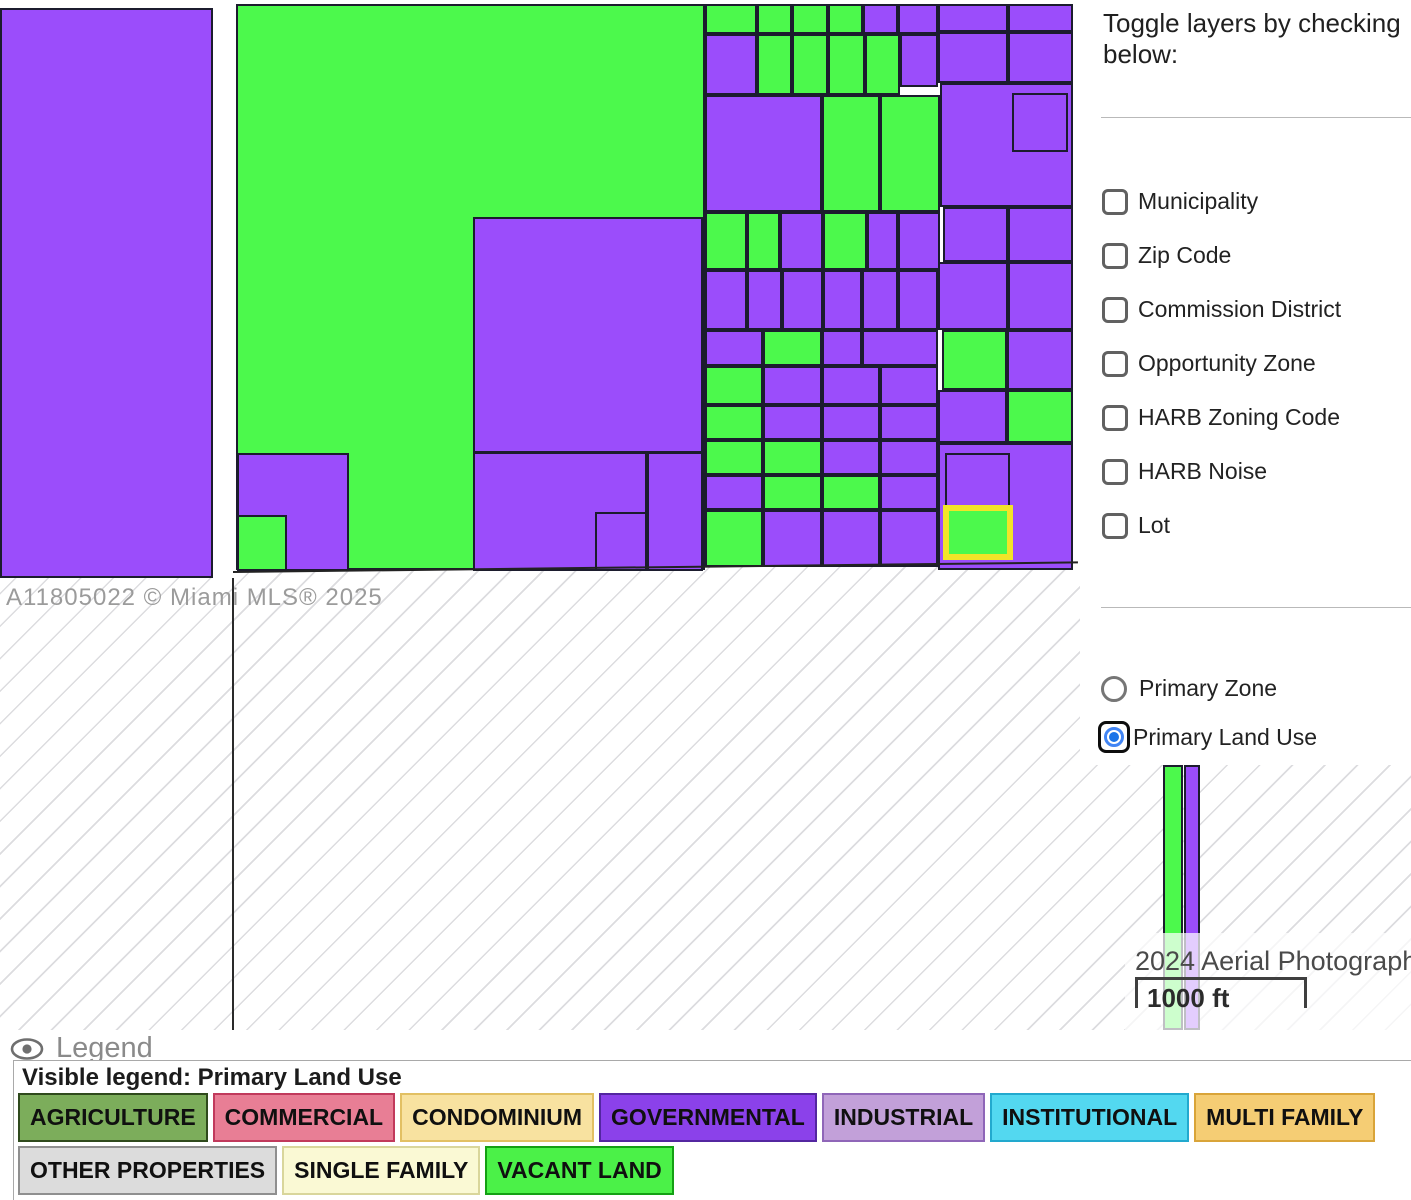  Describe the element at coordinates (1207, 737) in the screenshot. I see `radio-primary-land-use: Primary Land Use` at that location.